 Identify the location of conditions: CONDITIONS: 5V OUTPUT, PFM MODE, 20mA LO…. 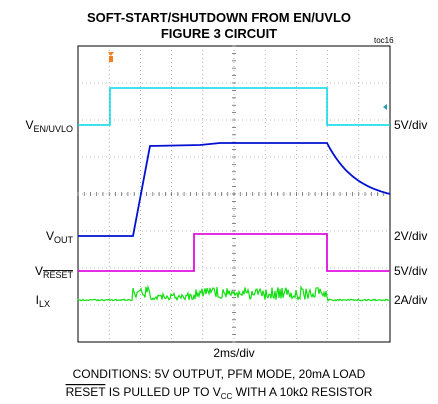
(219, 374).